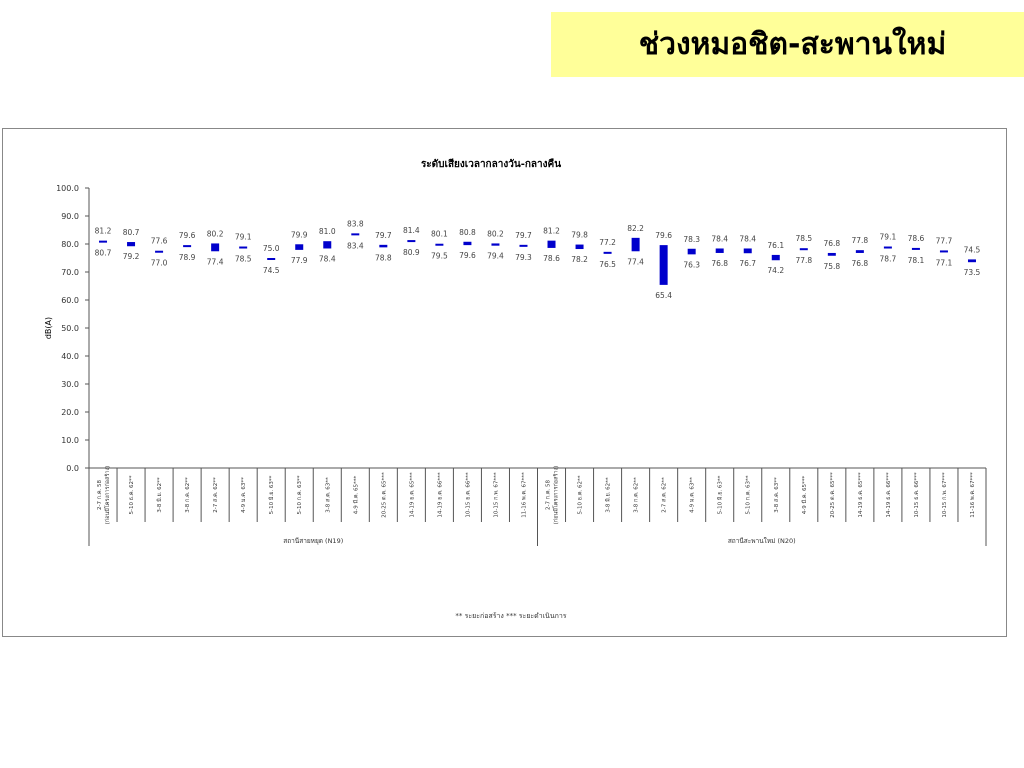 Image resolution: width=1024 pixels, height=768 pixels. Describe the element at coordinates (691, 239) in the screenshot. I see `high-value-label: 78.3` at that location.